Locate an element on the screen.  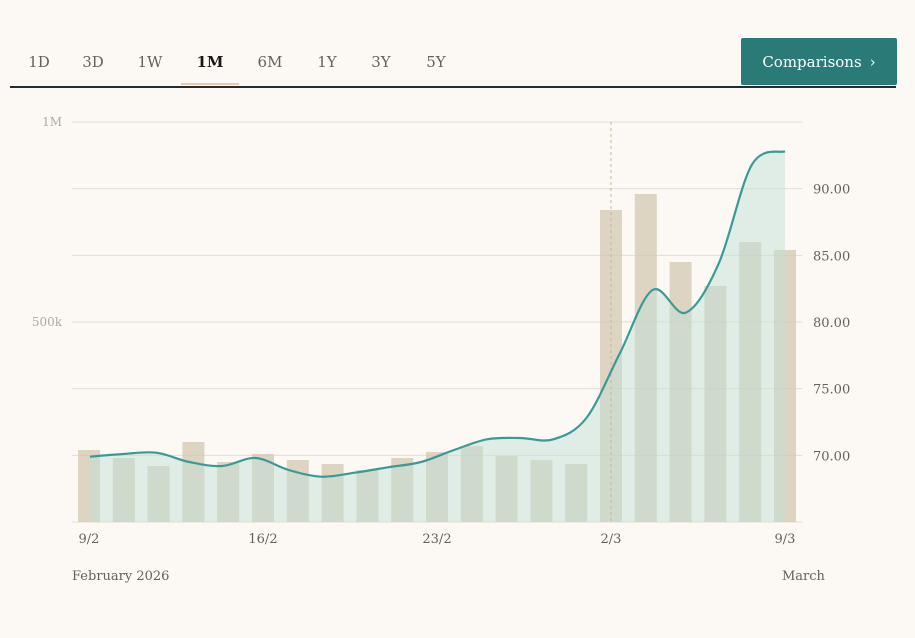
timeframe-tabs: 1D 3D 1W 1M 6M 1Y 3Y 5Y is located at coordinates (453, 62).